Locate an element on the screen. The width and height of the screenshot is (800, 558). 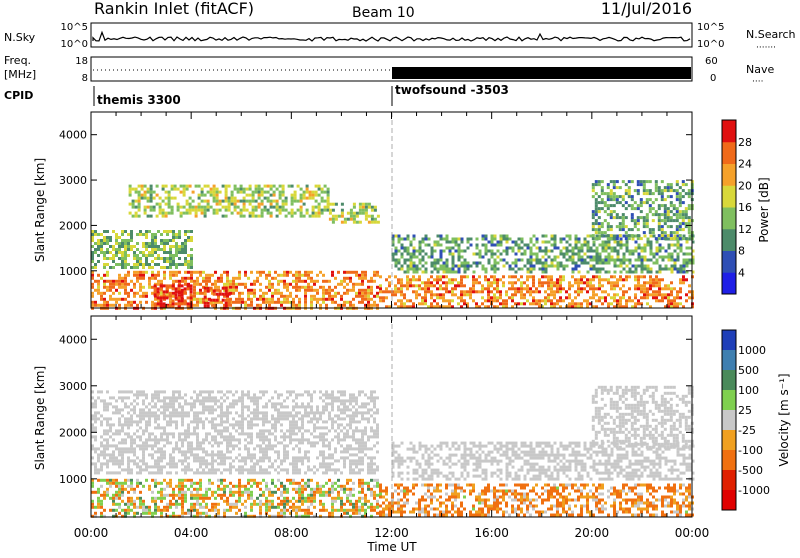
freq-tick-high: 18 is located at coordinates (81, 61).